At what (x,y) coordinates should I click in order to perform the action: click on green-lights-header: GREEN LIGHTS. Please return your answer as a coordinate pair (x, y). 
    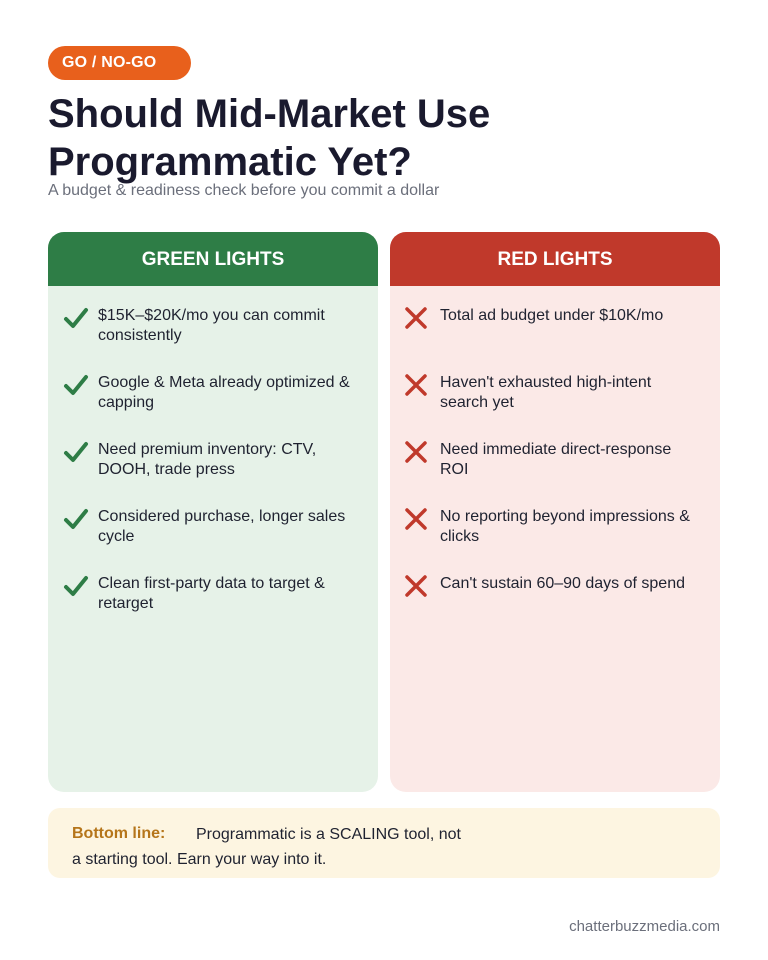
    Looking at the image, I should click on (213, 259).